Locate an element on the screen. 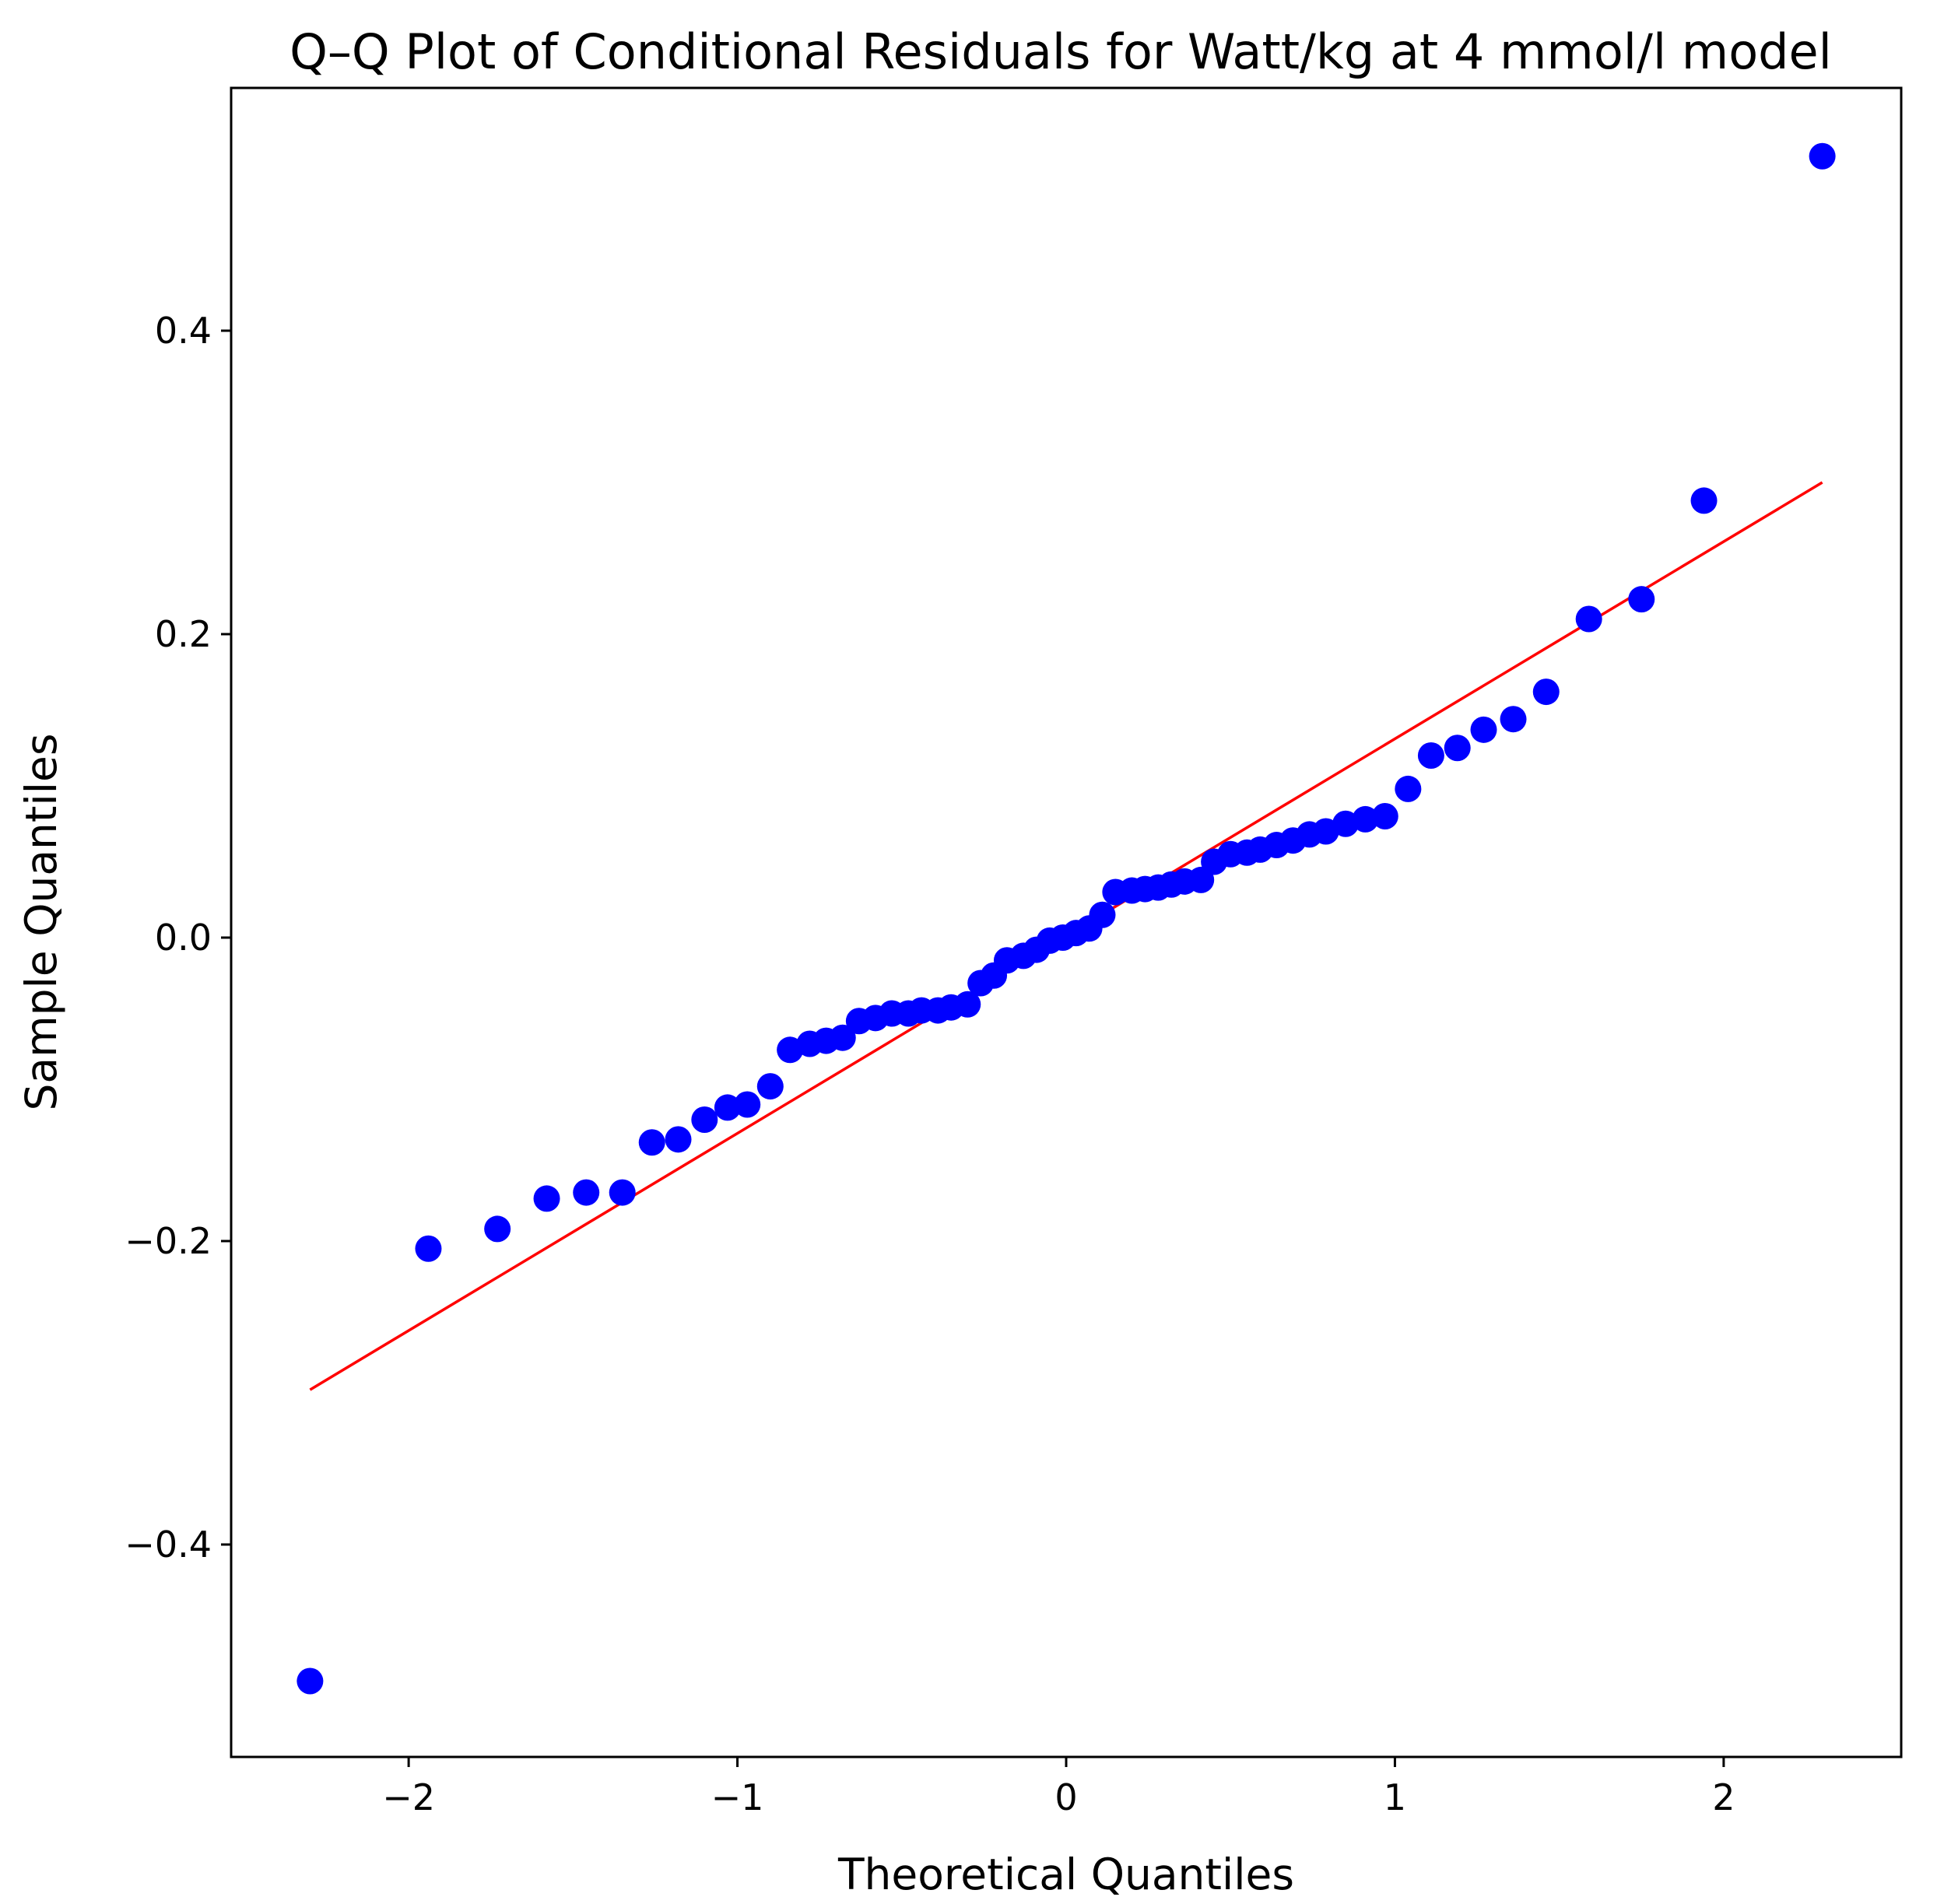 This screenshot has width=1944, height=1904. y-tick-labels: −0.4 −0.2 0.0 0.2 0.4 is located at coordinates (168, 938).